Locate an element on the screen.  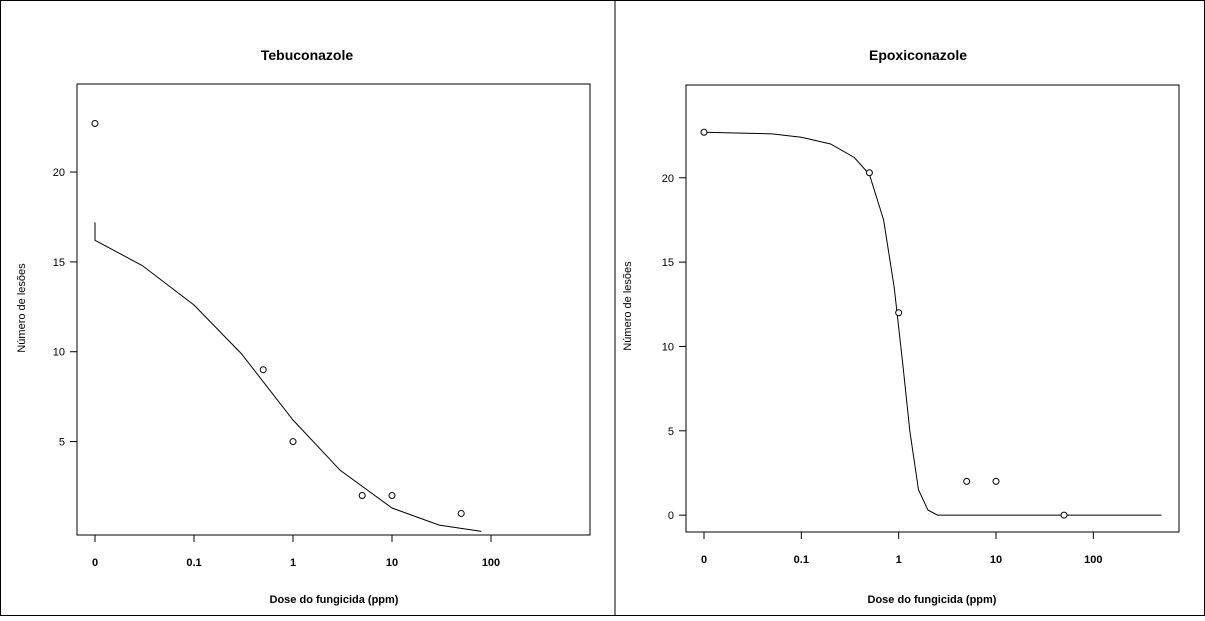
y-tick-label: 0 is located at coordinates (671, 516).